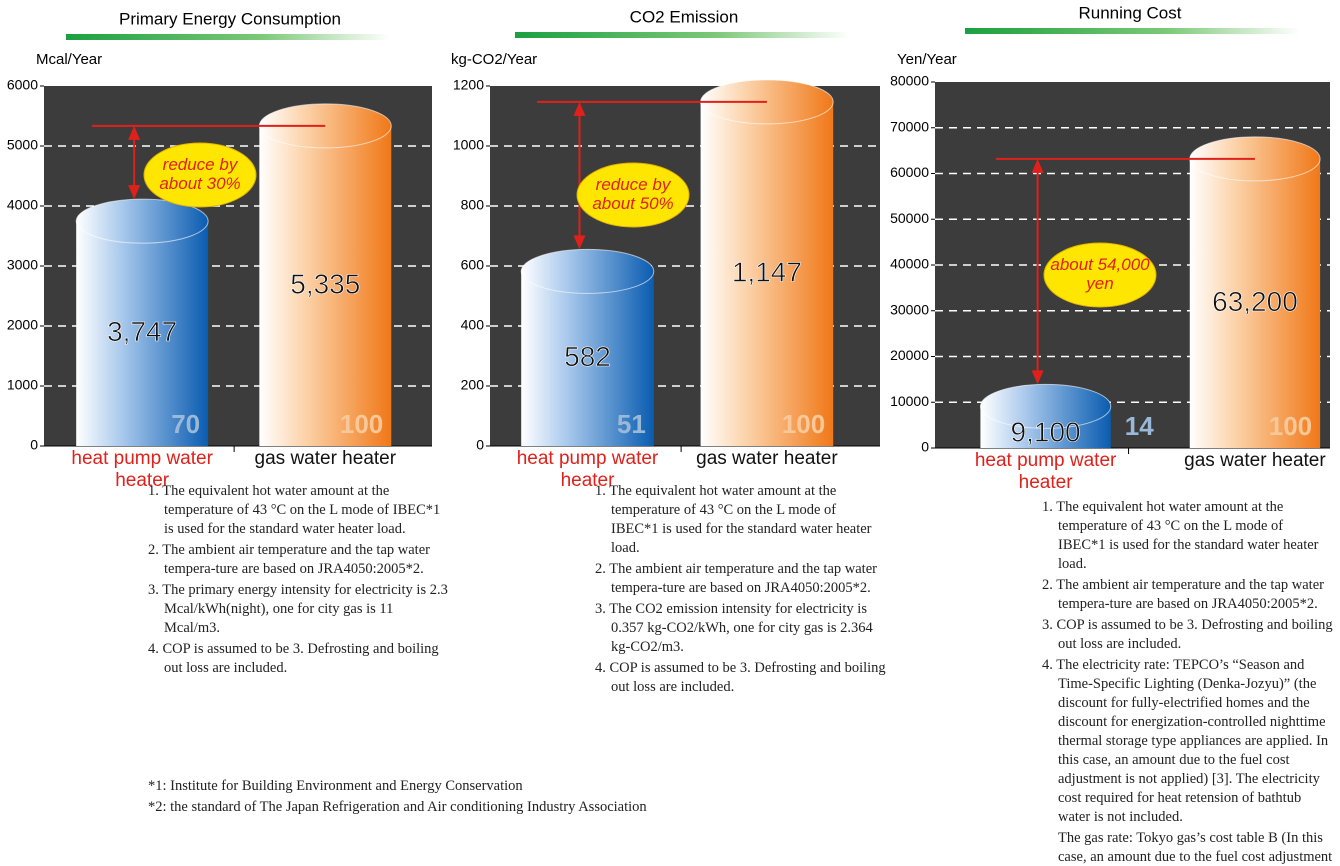 The width and height of the screenshot is (1340, 866). I want to click on y-tick-label: 600, so click(473, 265).